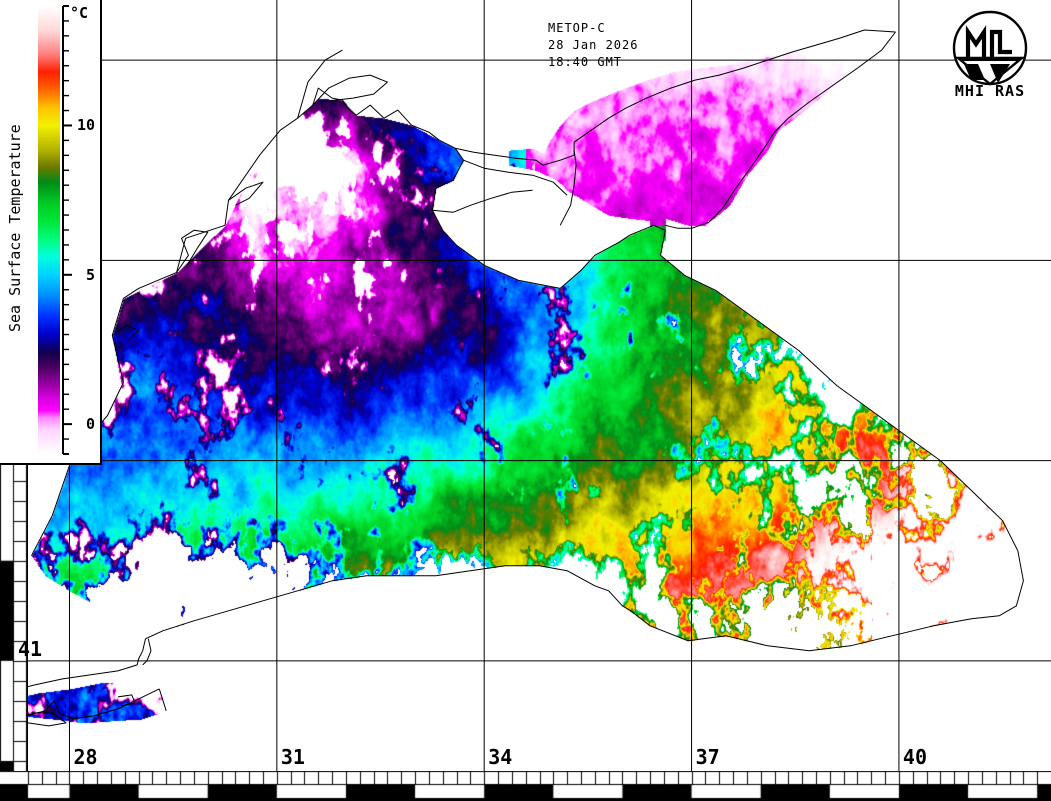  What do you see at coordinates (15, 228) in the screenshot?
I see `colorbar-title: Sea Surface Temperature` at bounding box center [15, 228].